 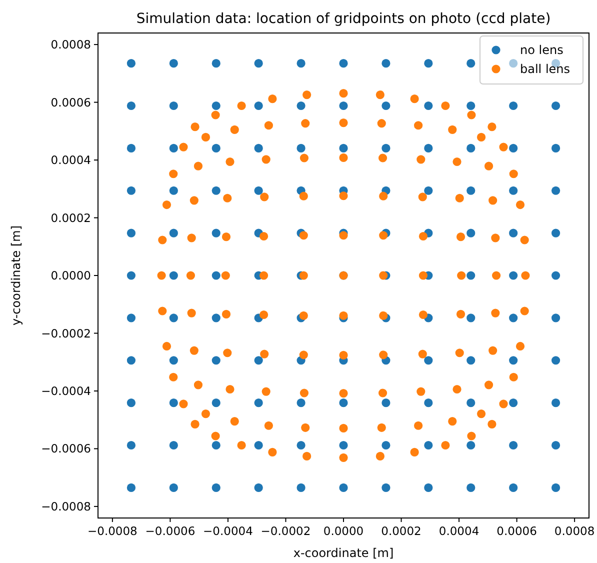 I want to click on y-tick-label: 0.0006, so click(x=70, y=102).